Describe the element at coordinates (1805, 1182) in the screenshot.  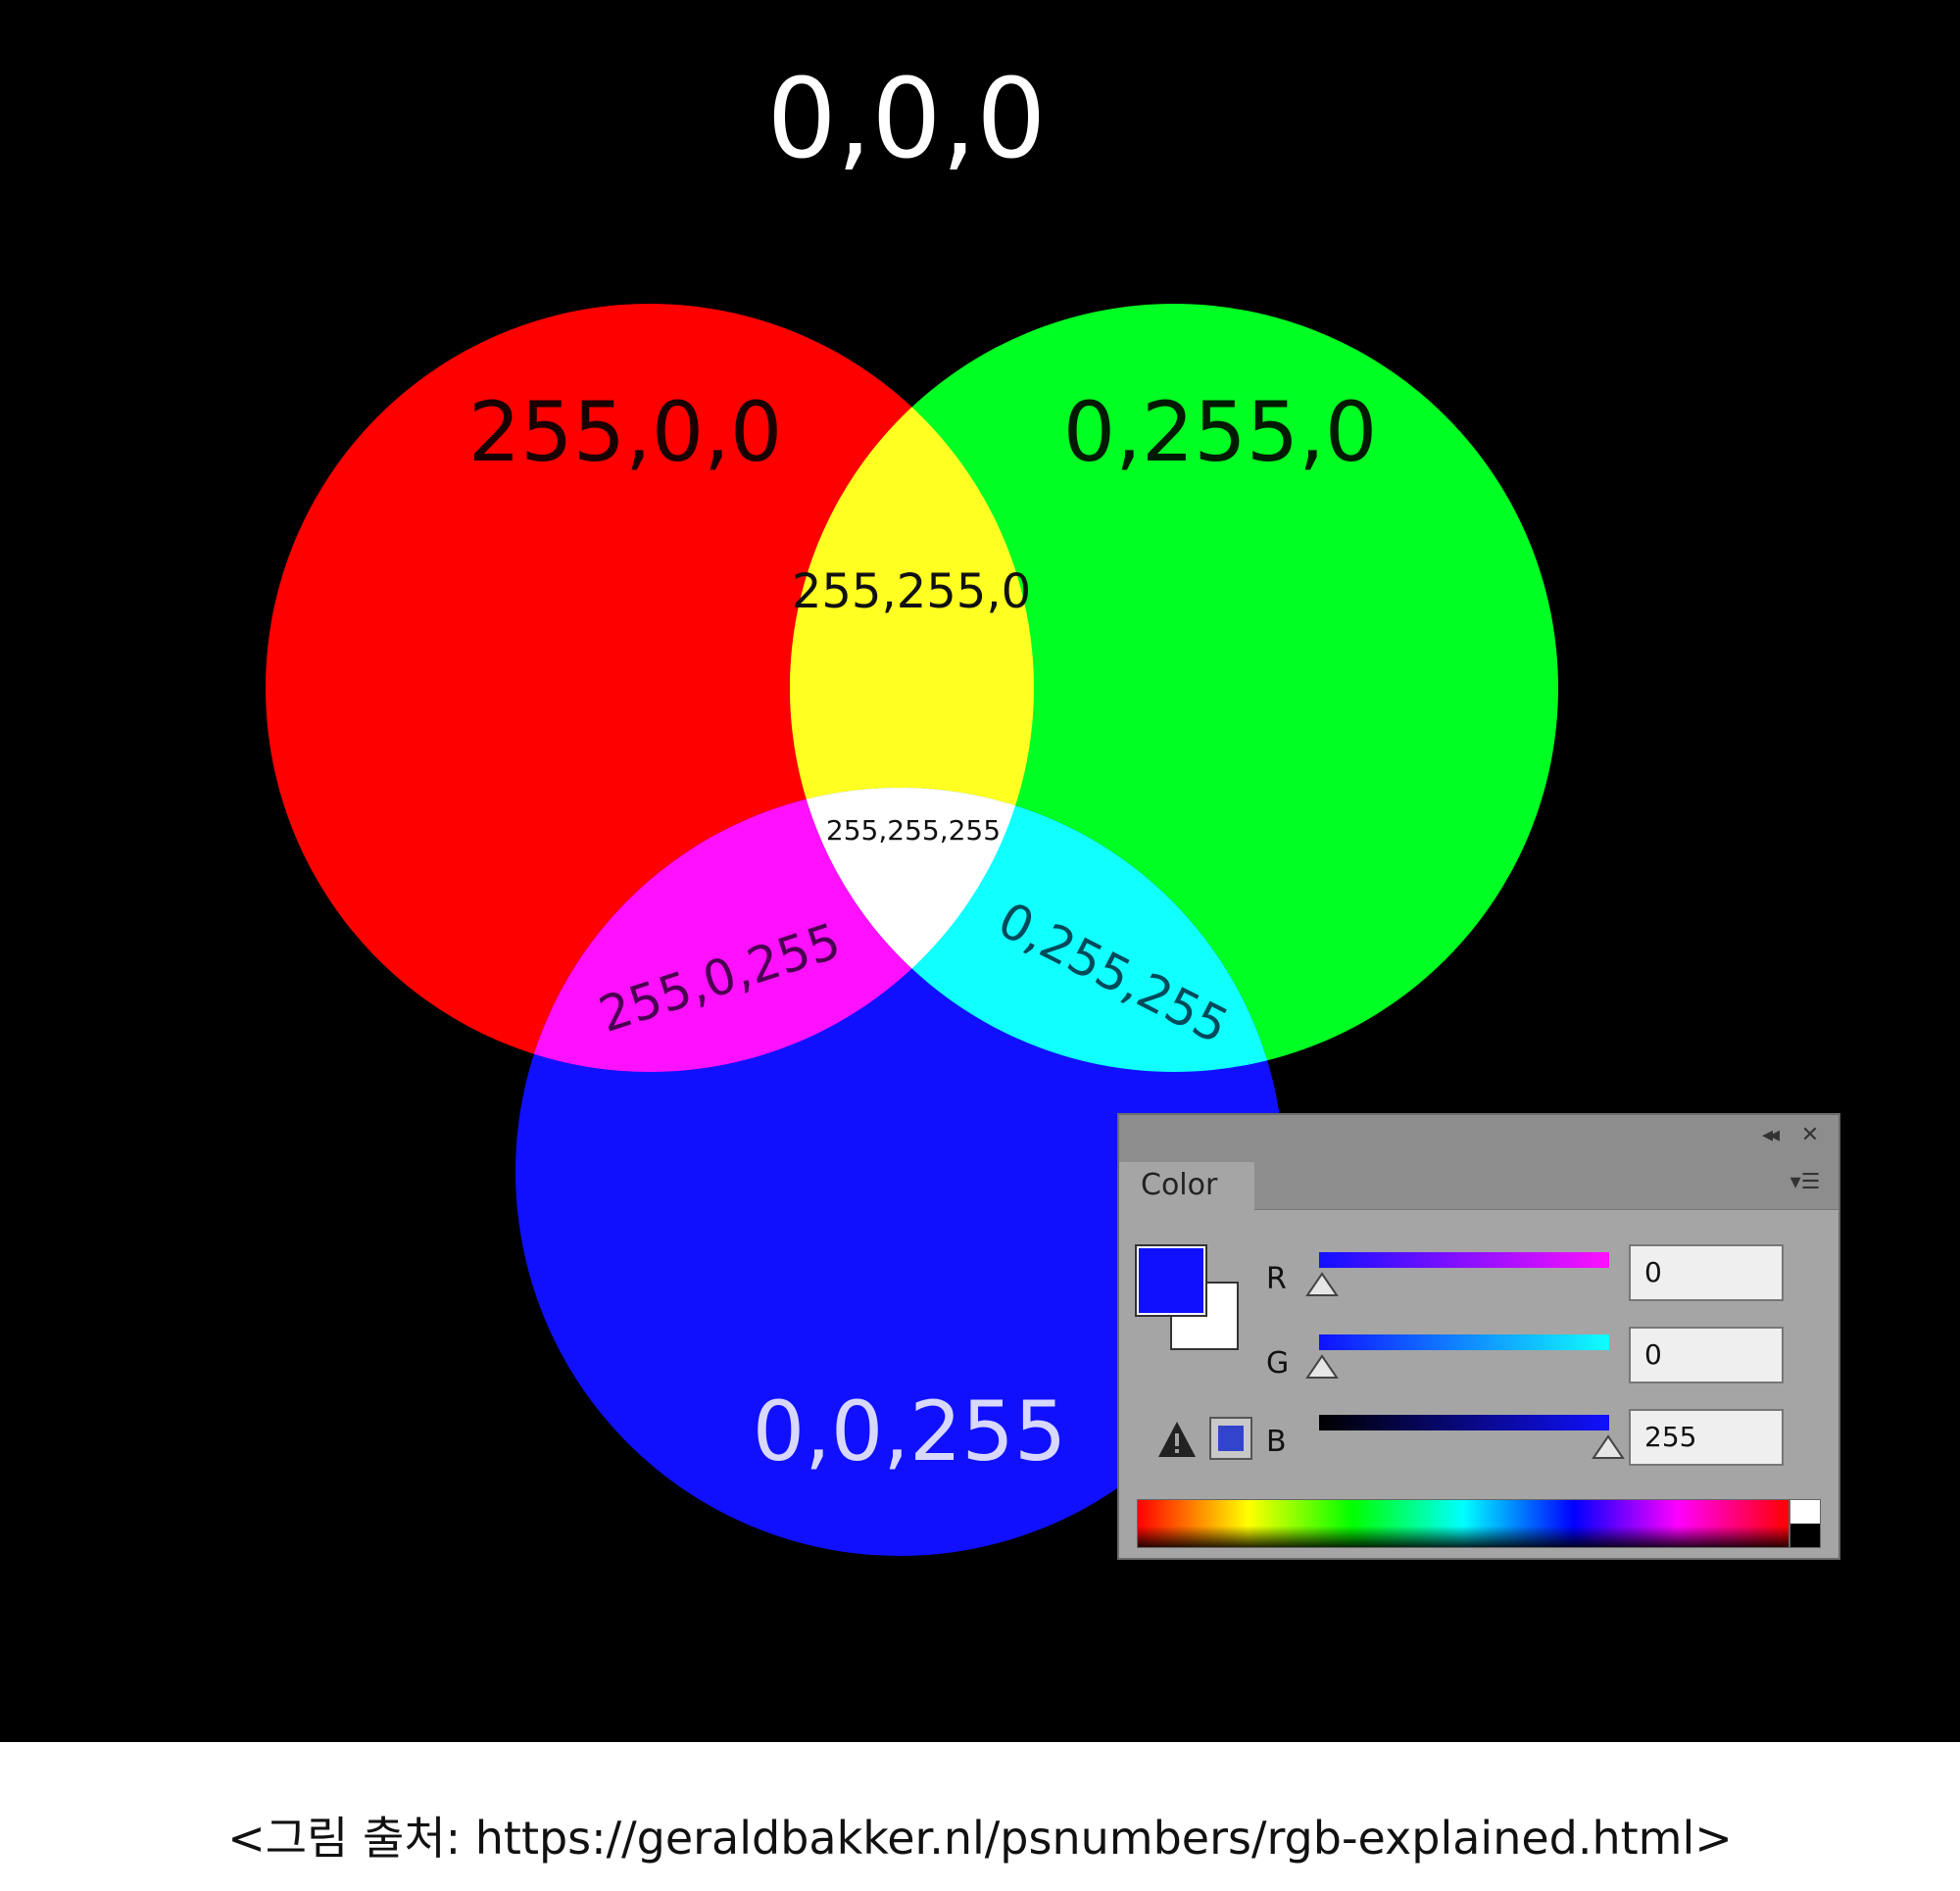
I see `panel-menu-icon: ▾☰` at that location.